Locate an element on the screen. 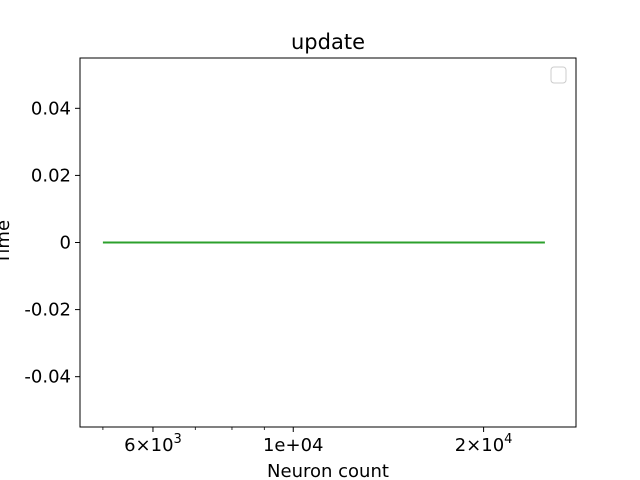 The width and height of the screenshot is (640, 480). x-tick-label: 6×10³ is located at coordinates (153, 444).